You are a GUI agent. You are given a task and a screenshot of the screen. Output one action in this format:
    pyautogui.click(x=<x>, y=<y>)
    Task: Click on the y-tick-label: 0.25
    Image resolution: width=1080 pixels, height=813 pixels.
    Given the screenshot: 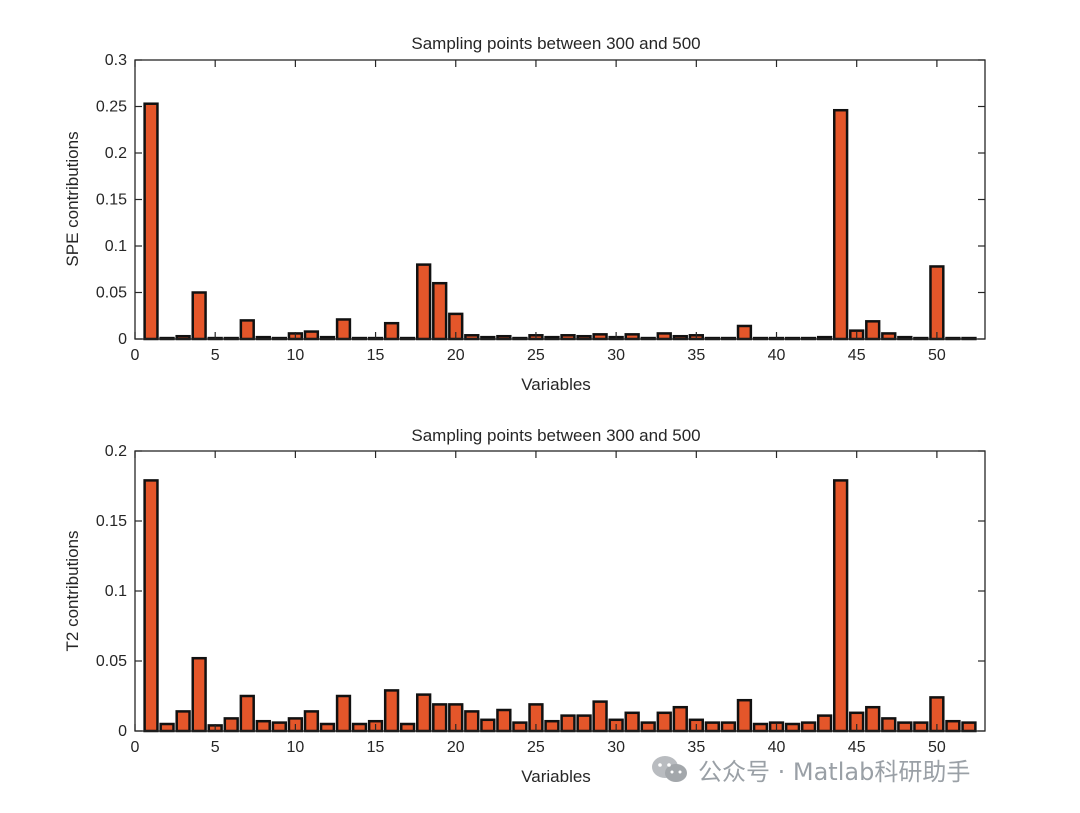 What is the action you would take?
    pyautogui.click(x=111, y=107)
    